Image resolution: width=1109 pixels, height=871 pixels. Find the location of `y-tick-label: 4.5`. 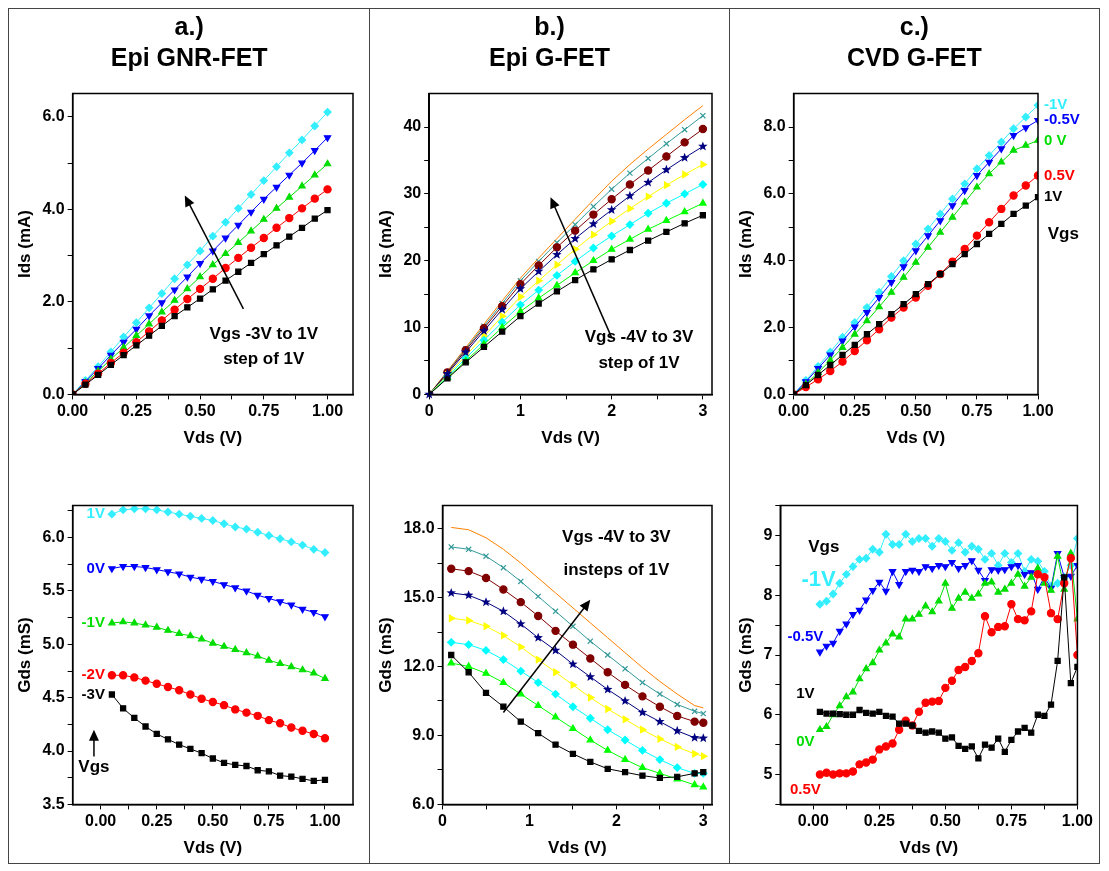

y-tick-label: 4.5 is located at coordinates (53, 697).